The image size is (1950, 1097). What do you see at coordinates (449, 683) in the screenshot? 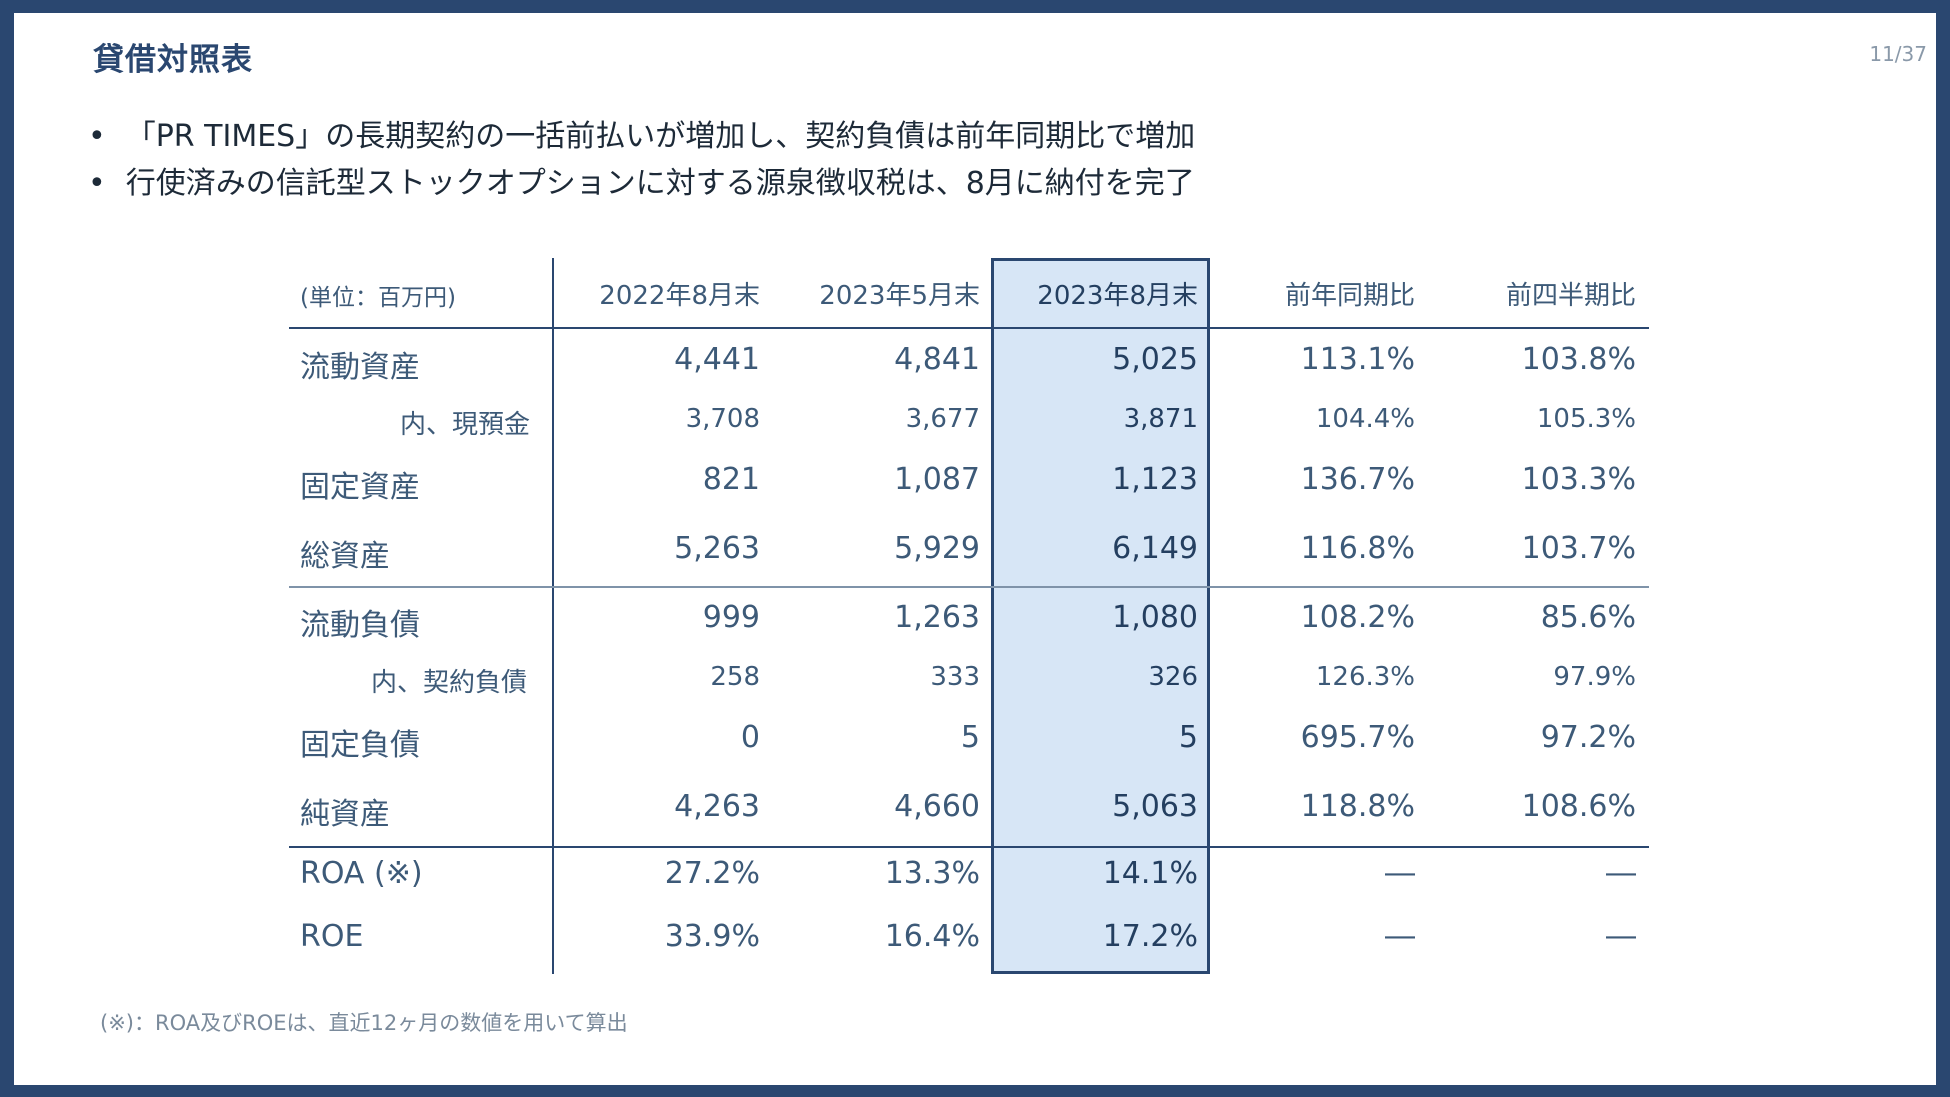
I see `row-label: 内、契約負債` at bounding box center [449, 683].